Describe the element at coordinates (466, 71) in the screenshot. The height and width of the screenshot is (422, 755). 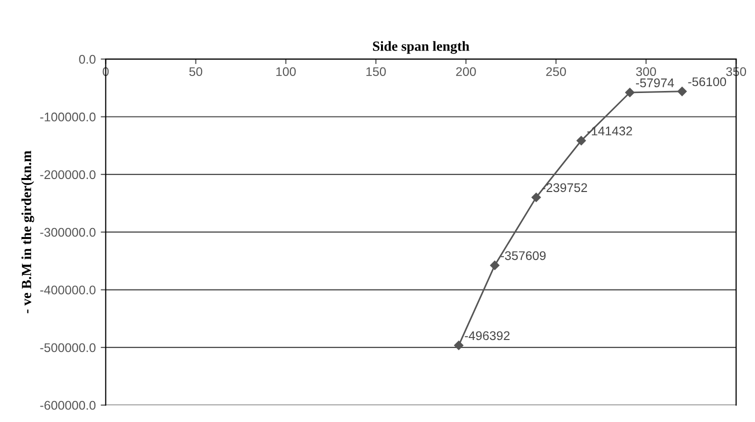
I see `x-tick-label: 200` at that location.